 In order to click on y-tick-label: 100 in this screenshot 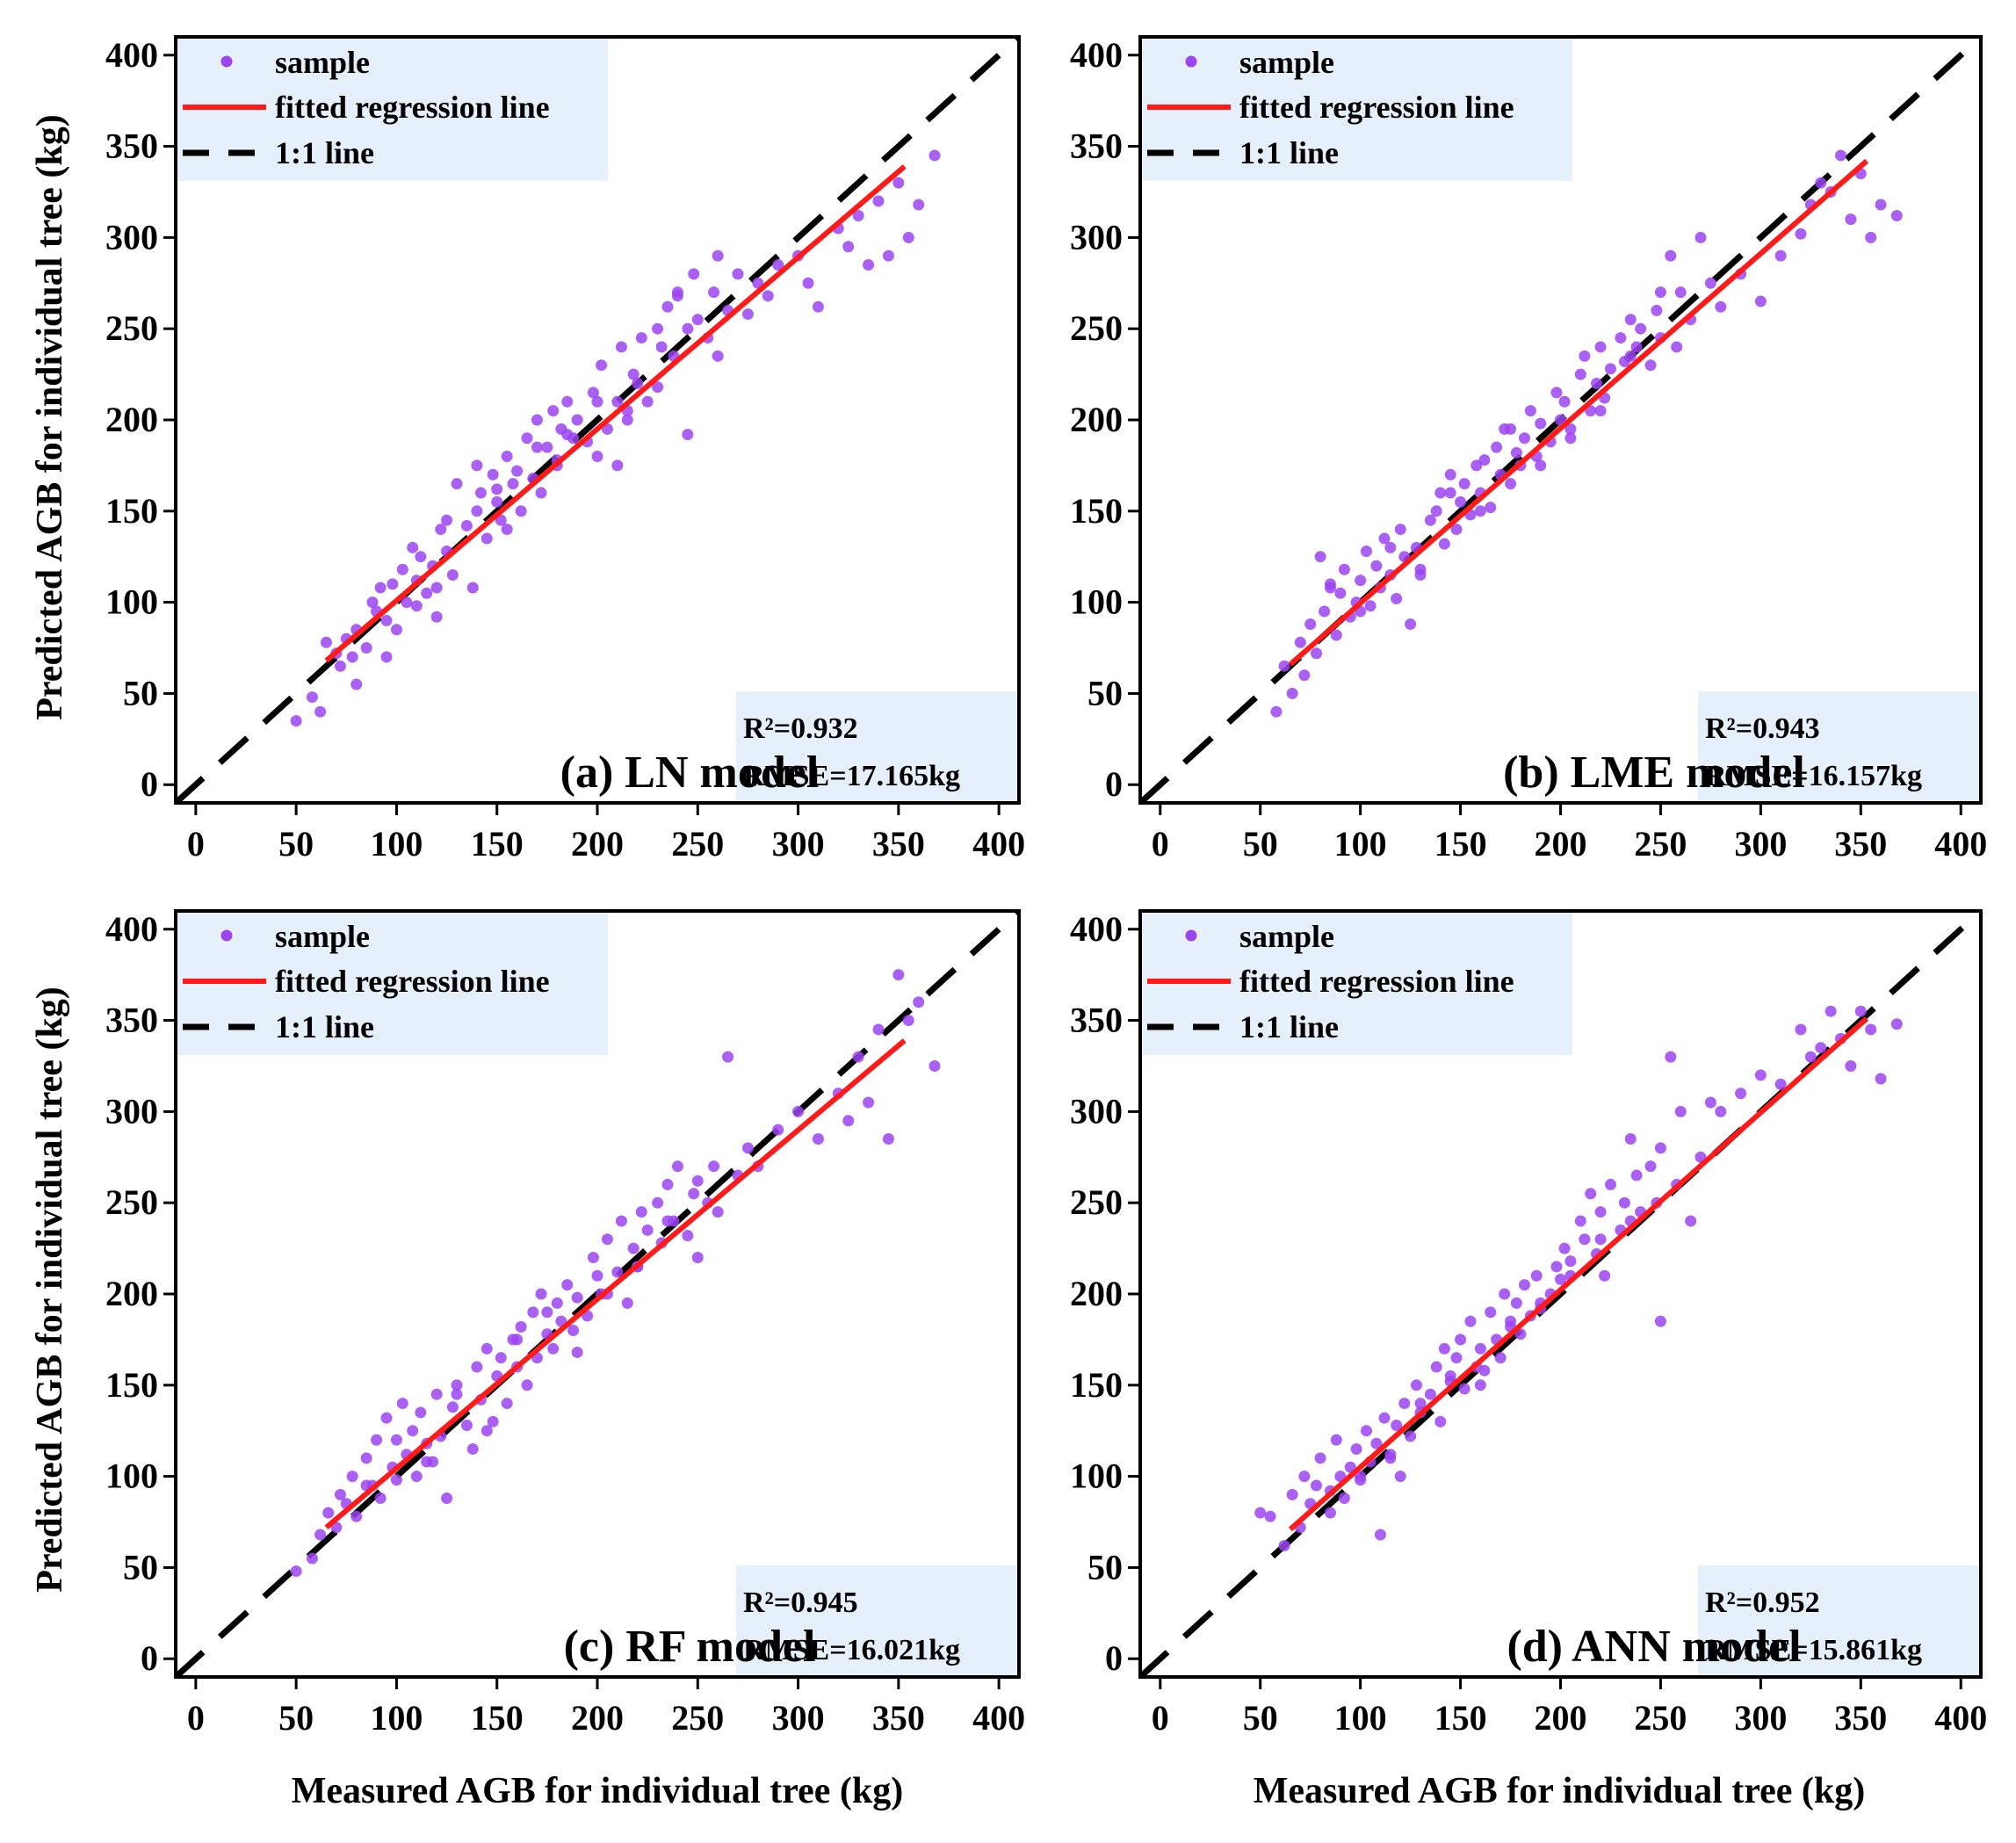, I will do `click(131, 1476)`.